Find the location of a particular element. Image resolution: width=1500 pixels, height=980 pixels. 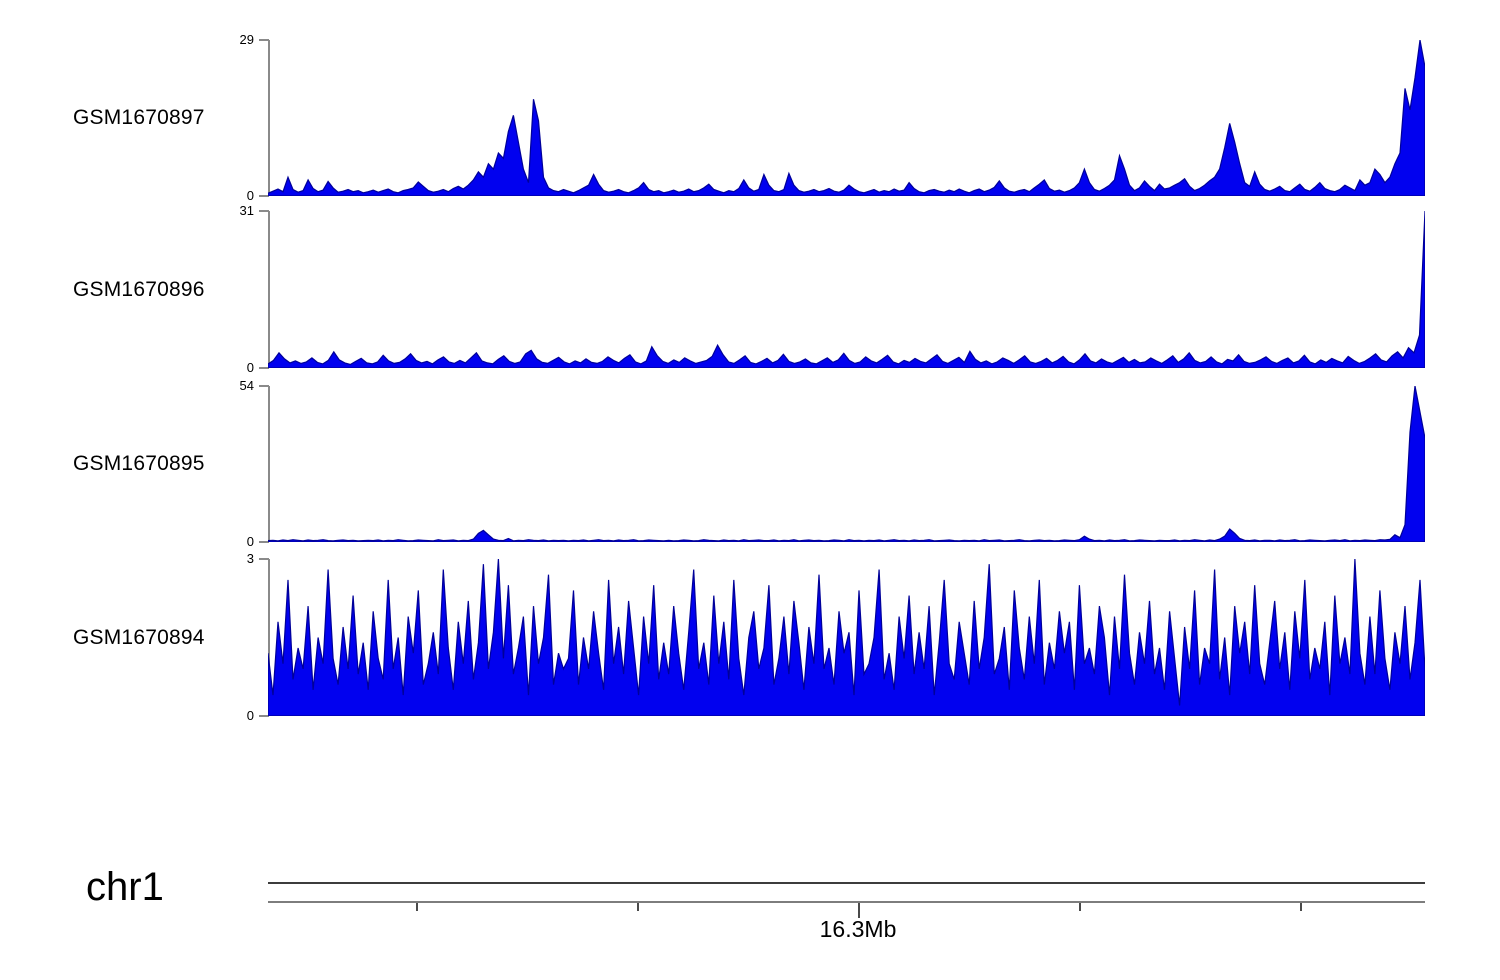

track-label: GSM1670894 is located at coordinates (139, 637).